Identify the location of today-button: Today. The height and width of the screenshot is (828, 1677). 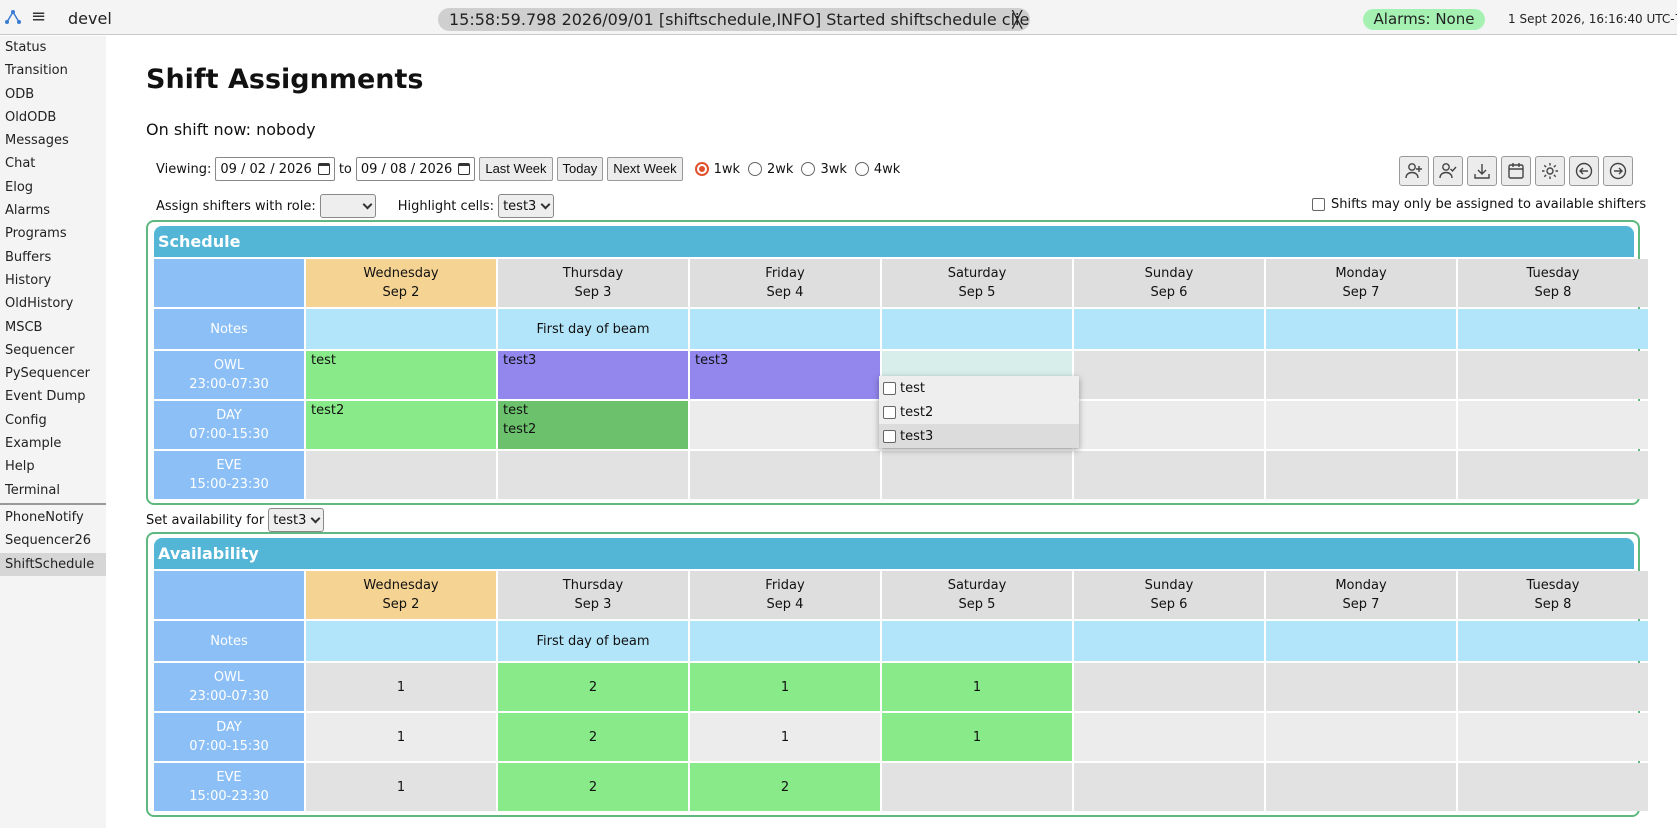
(580, 169).